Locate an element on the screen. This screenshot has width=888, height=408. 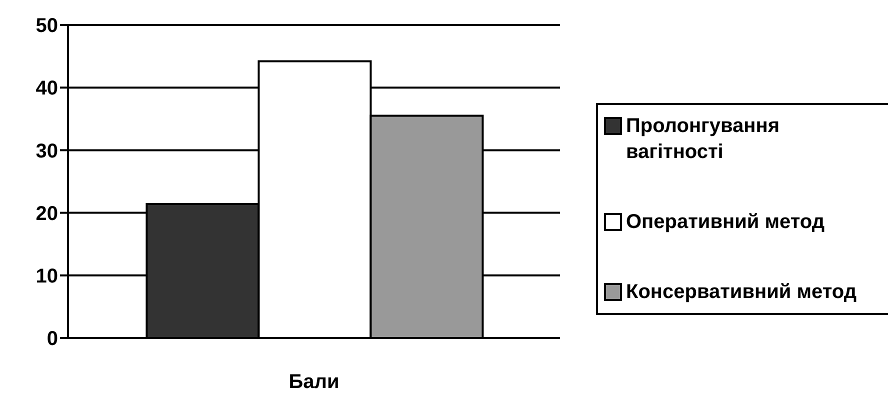
y-tick-label: 10 is located at coordinates (47, 277).